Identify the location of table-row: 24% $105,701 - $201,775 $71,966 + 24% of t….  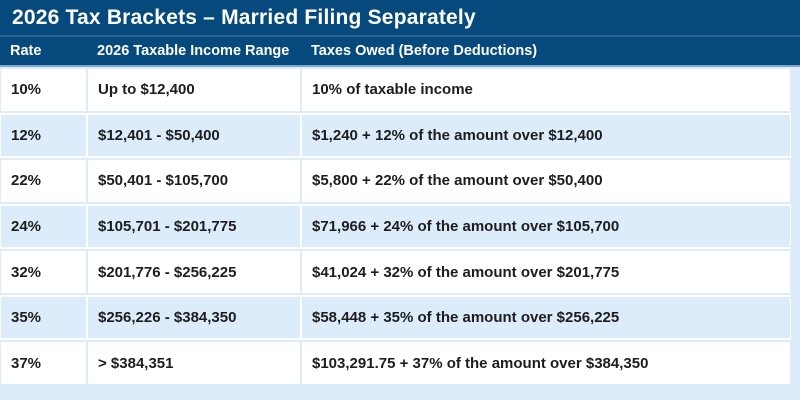
(395, 226).